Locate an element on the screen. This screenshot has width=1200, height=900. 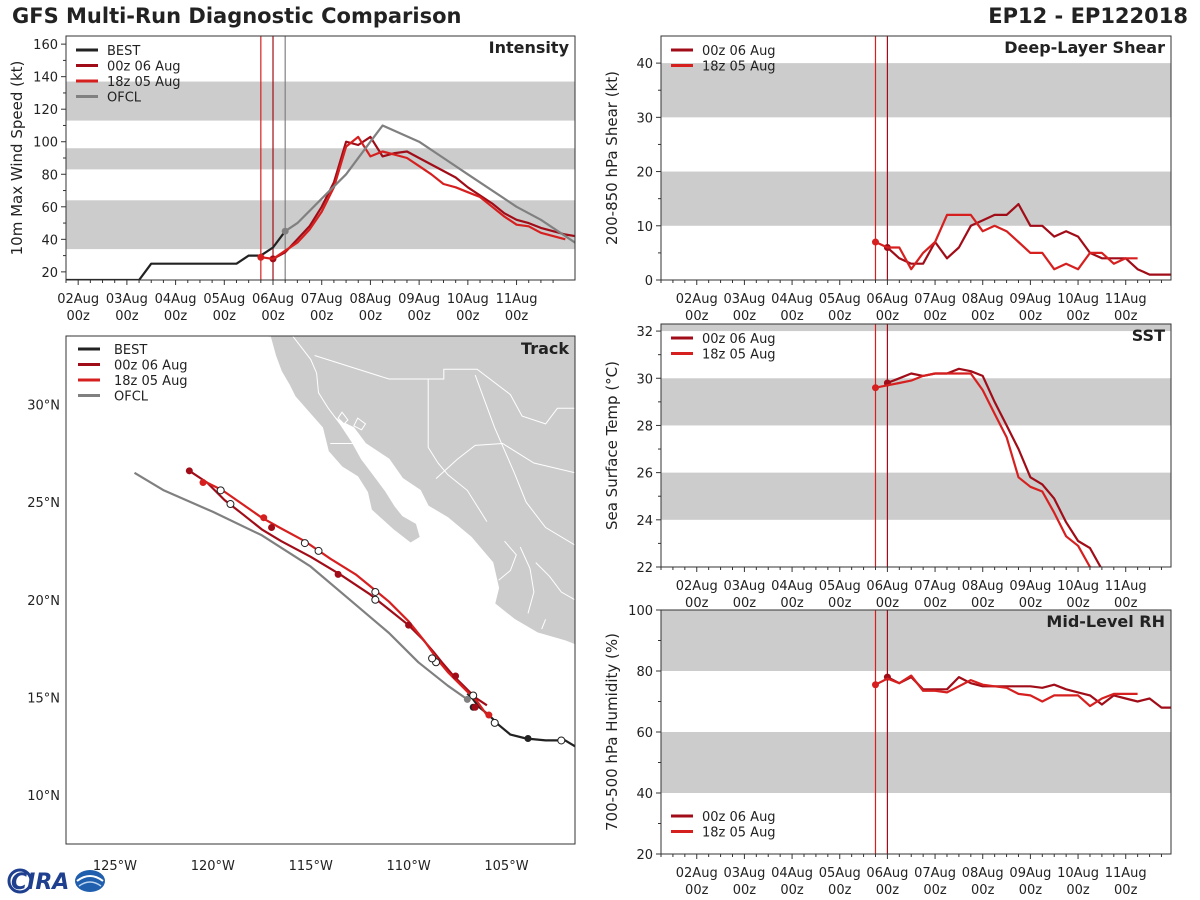
intensity-xtick-label: 05Aug is located at coordinates (224, 299).